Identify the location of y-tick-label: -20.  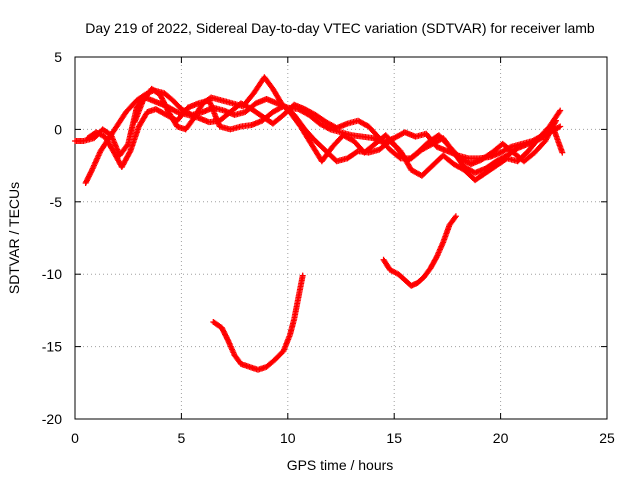
(52, 419).